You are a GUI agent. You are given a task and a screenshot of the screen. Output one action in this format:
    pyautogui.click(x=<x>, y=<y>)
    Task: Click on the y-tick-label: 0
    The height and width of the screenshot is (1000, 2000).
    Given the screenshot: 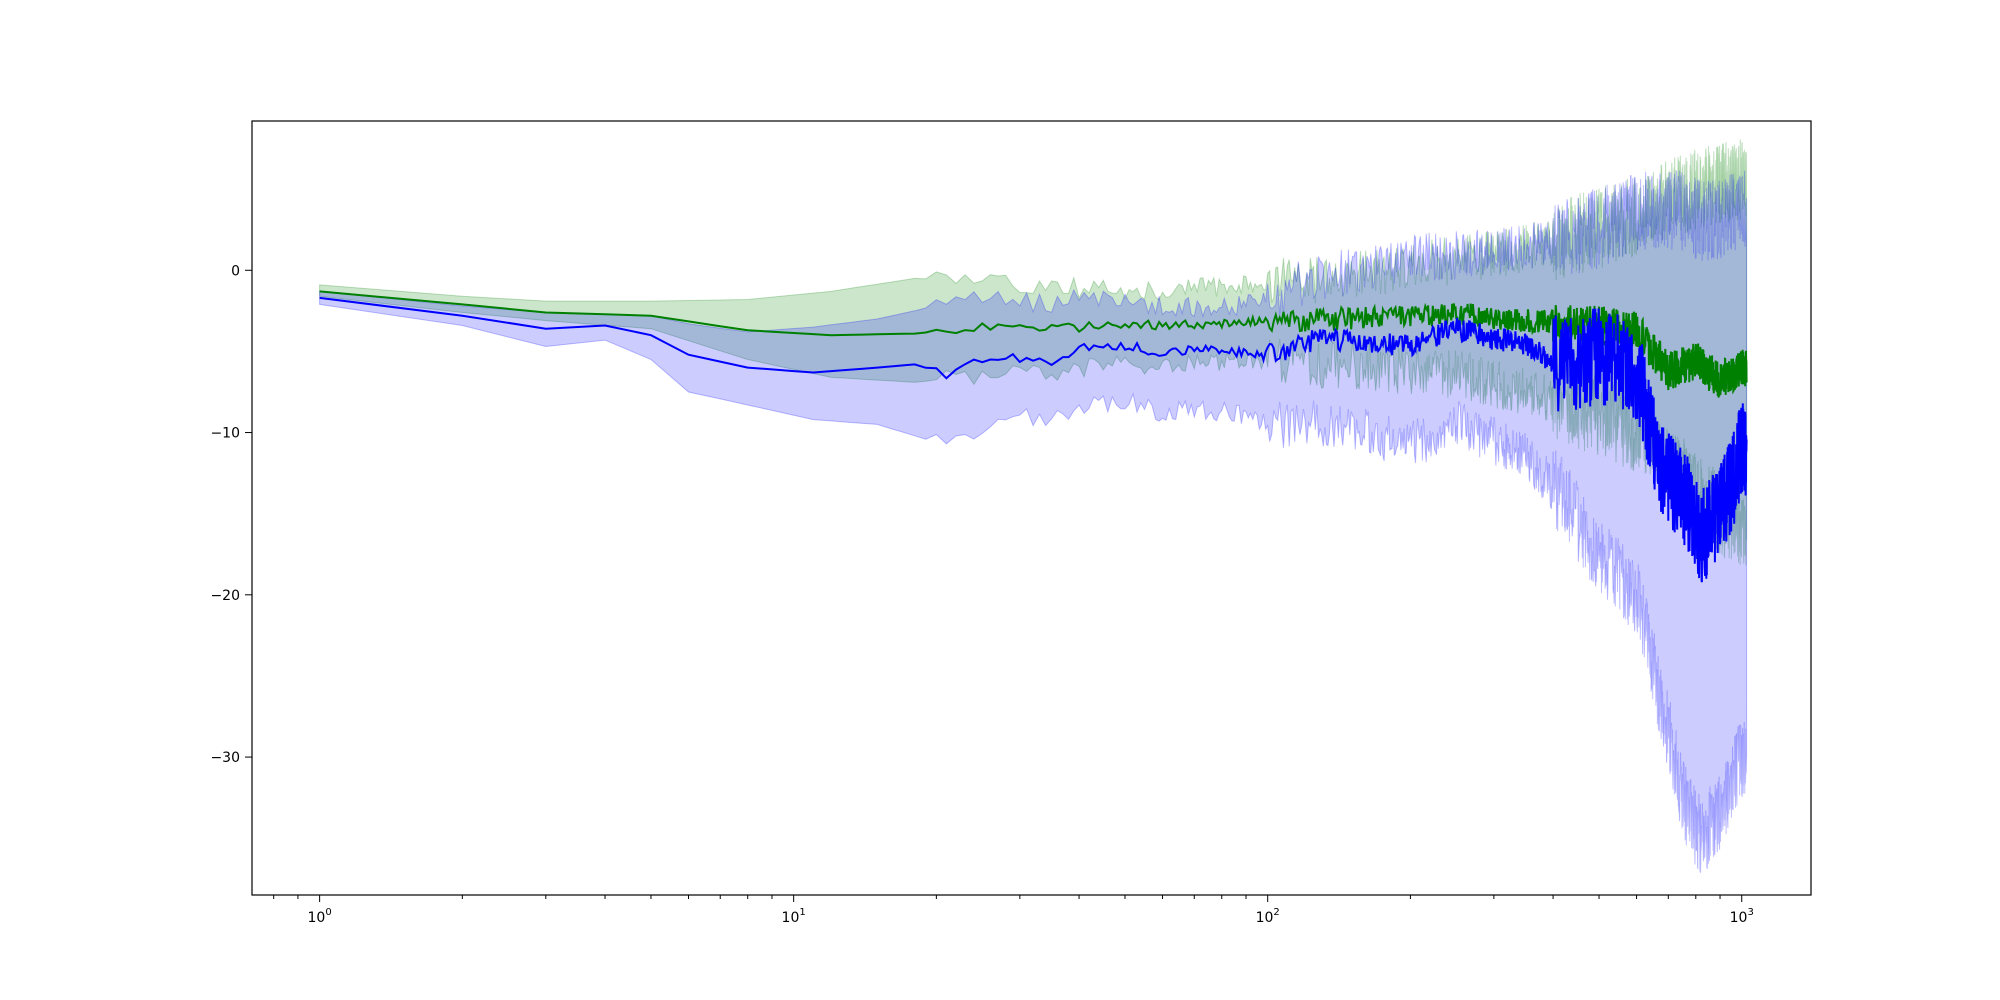 What is the action you would take?
    pyautogui.click(x=235, y=271)
    